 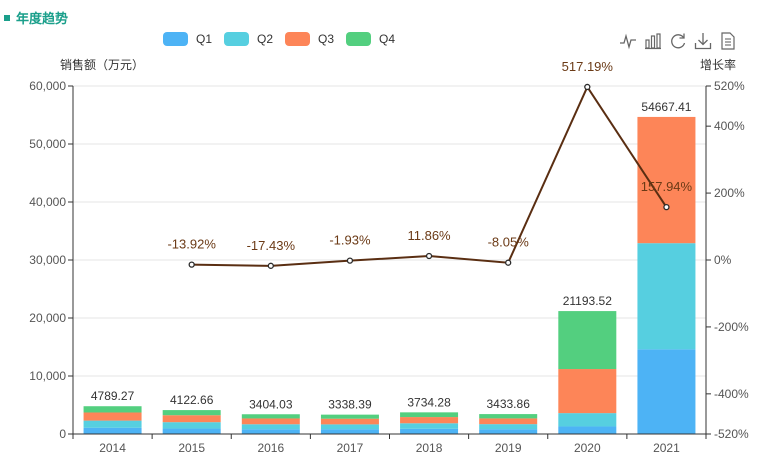 I want to click on x-tick-label: 2015, so click(x=191, y=448).